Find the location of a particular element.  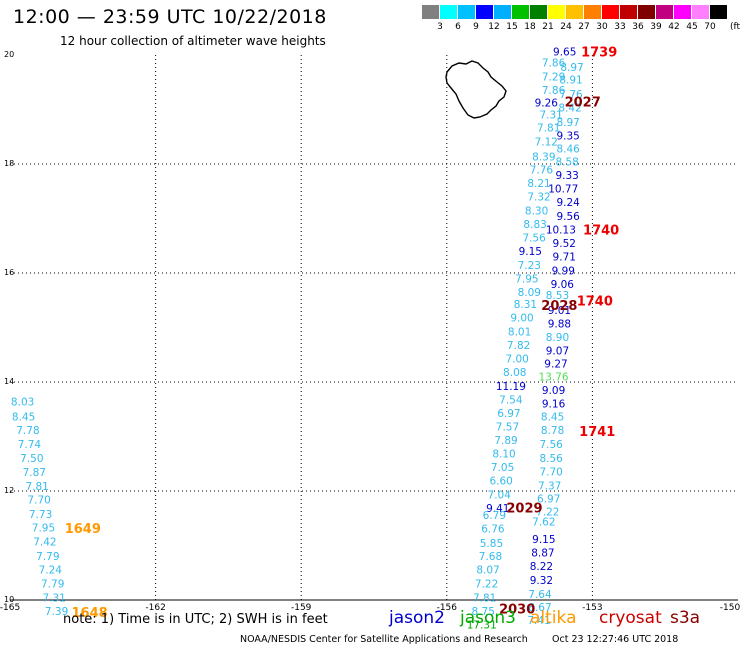

wave-height-value: 9.16 is located at coordinates (554, 404).